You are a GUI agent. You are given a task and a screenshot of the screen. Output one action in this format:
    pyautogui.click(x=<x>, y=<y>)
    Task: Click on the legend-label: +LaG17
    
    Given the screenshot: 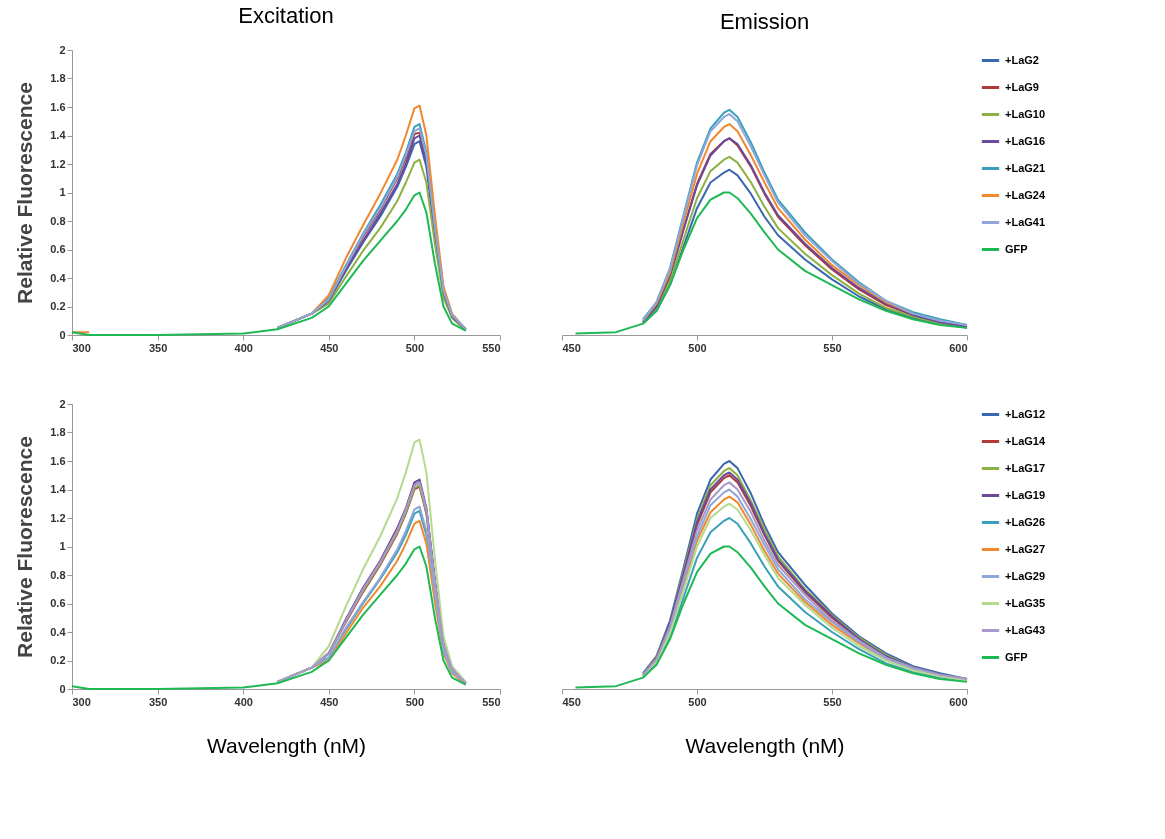 What is the action you would take?
    pyautogui.click(x=1025, y=467)
    